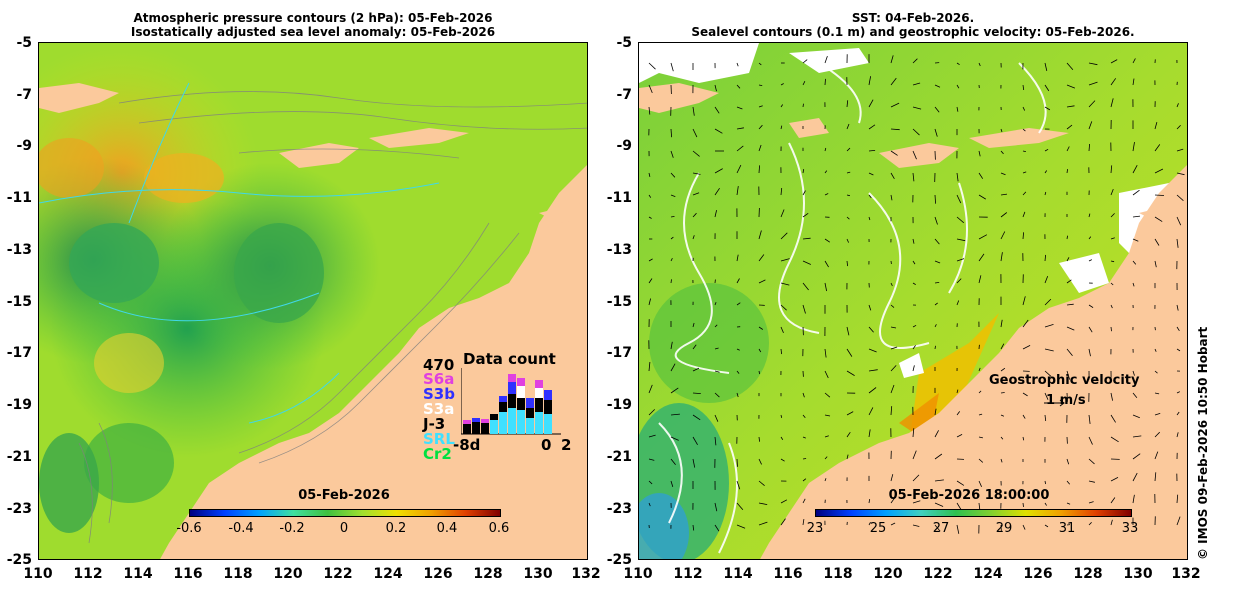 The width and height of the screenshot is (1250, 590). What do you see at coordinates (815, 528) in the screenshot?
I see `sst-tick: 23` at bounding box center [815, 528].